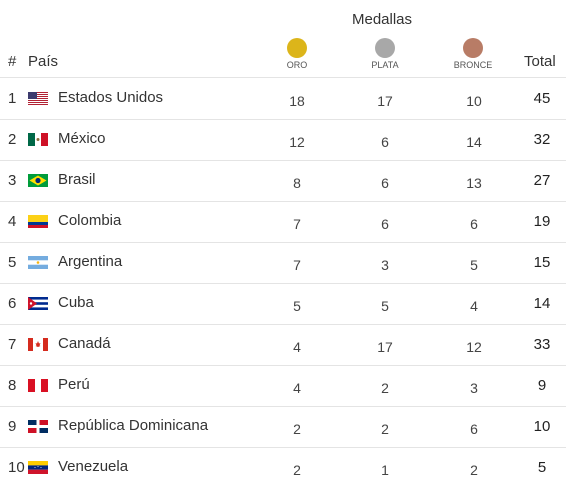 The height and width of the screenshot is (488, 566). What do you see at coordinates (474, 265) in the screenshot?
I see `bronze-count: 5` at bounding box center [474, 265].